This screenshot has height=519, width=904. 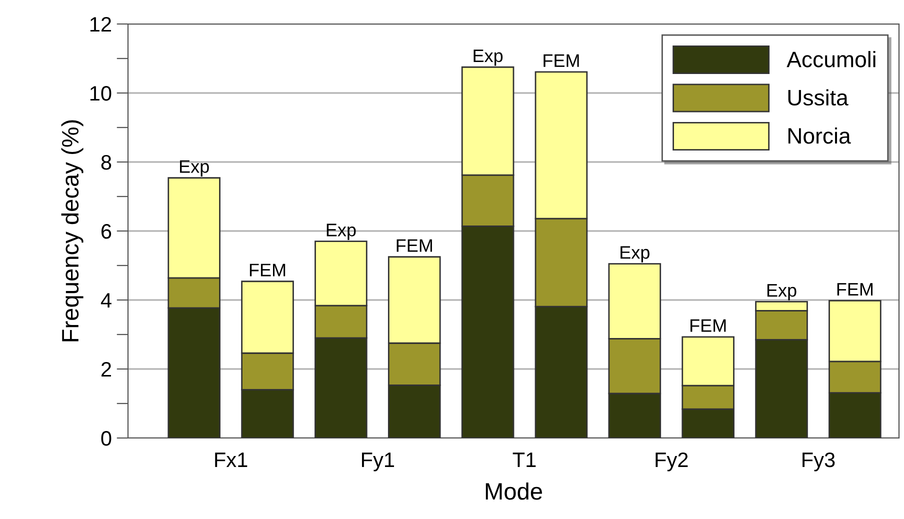 I want to click on y-tick-label: 12, so click(x=100, y=24).